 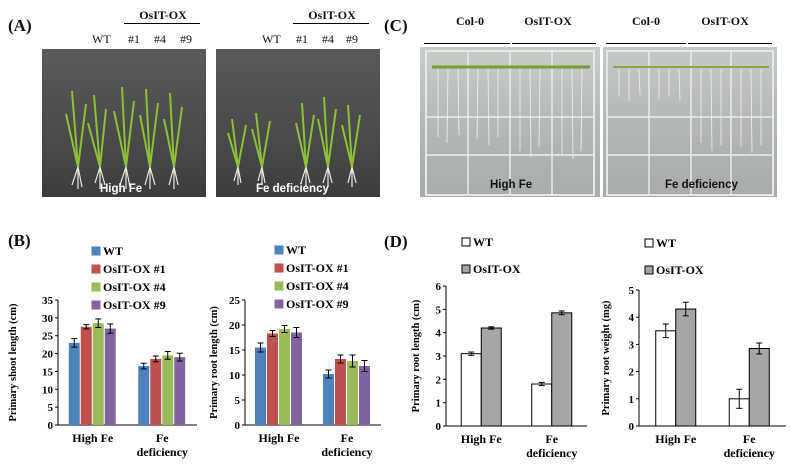 What do you see at coordinates (292, 189) in the screenshot?
I see `panel-a-right-caption: Fe deficiency` at bounding box center [292, 189].